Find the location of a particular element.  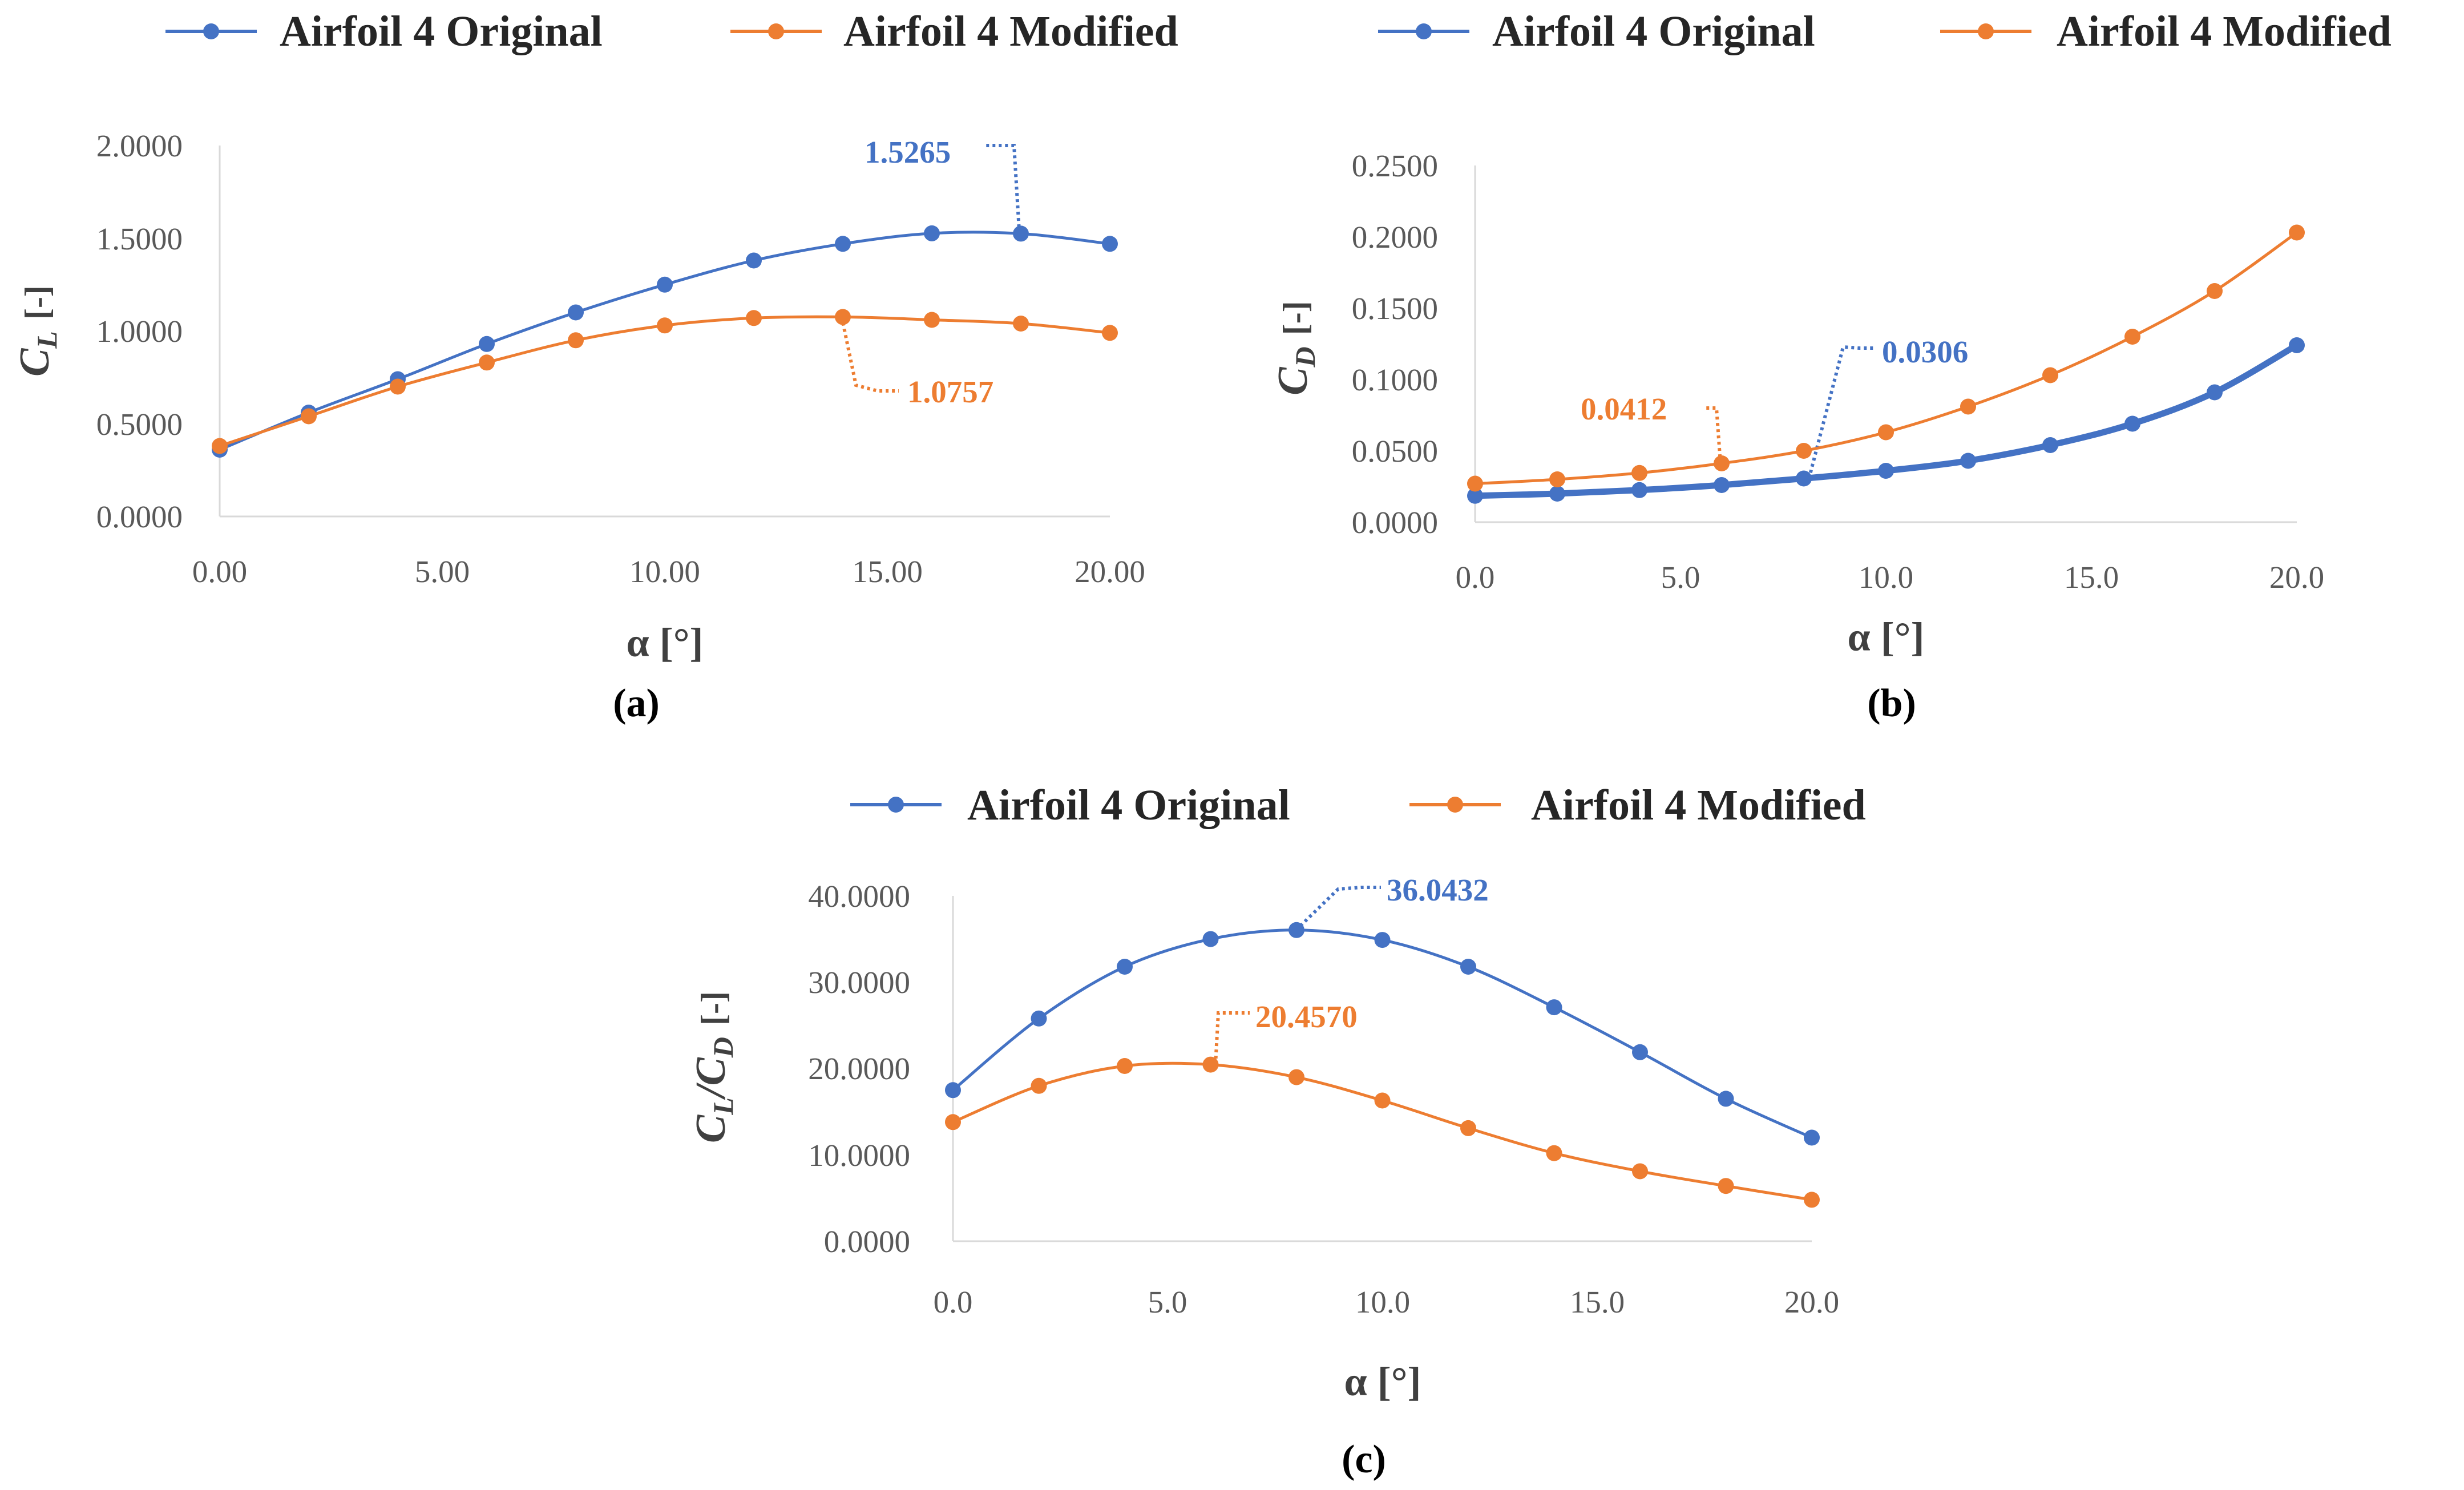

legend-a-modified-label: Airfoil 4 Modified is located at coordinates (1010, 31).